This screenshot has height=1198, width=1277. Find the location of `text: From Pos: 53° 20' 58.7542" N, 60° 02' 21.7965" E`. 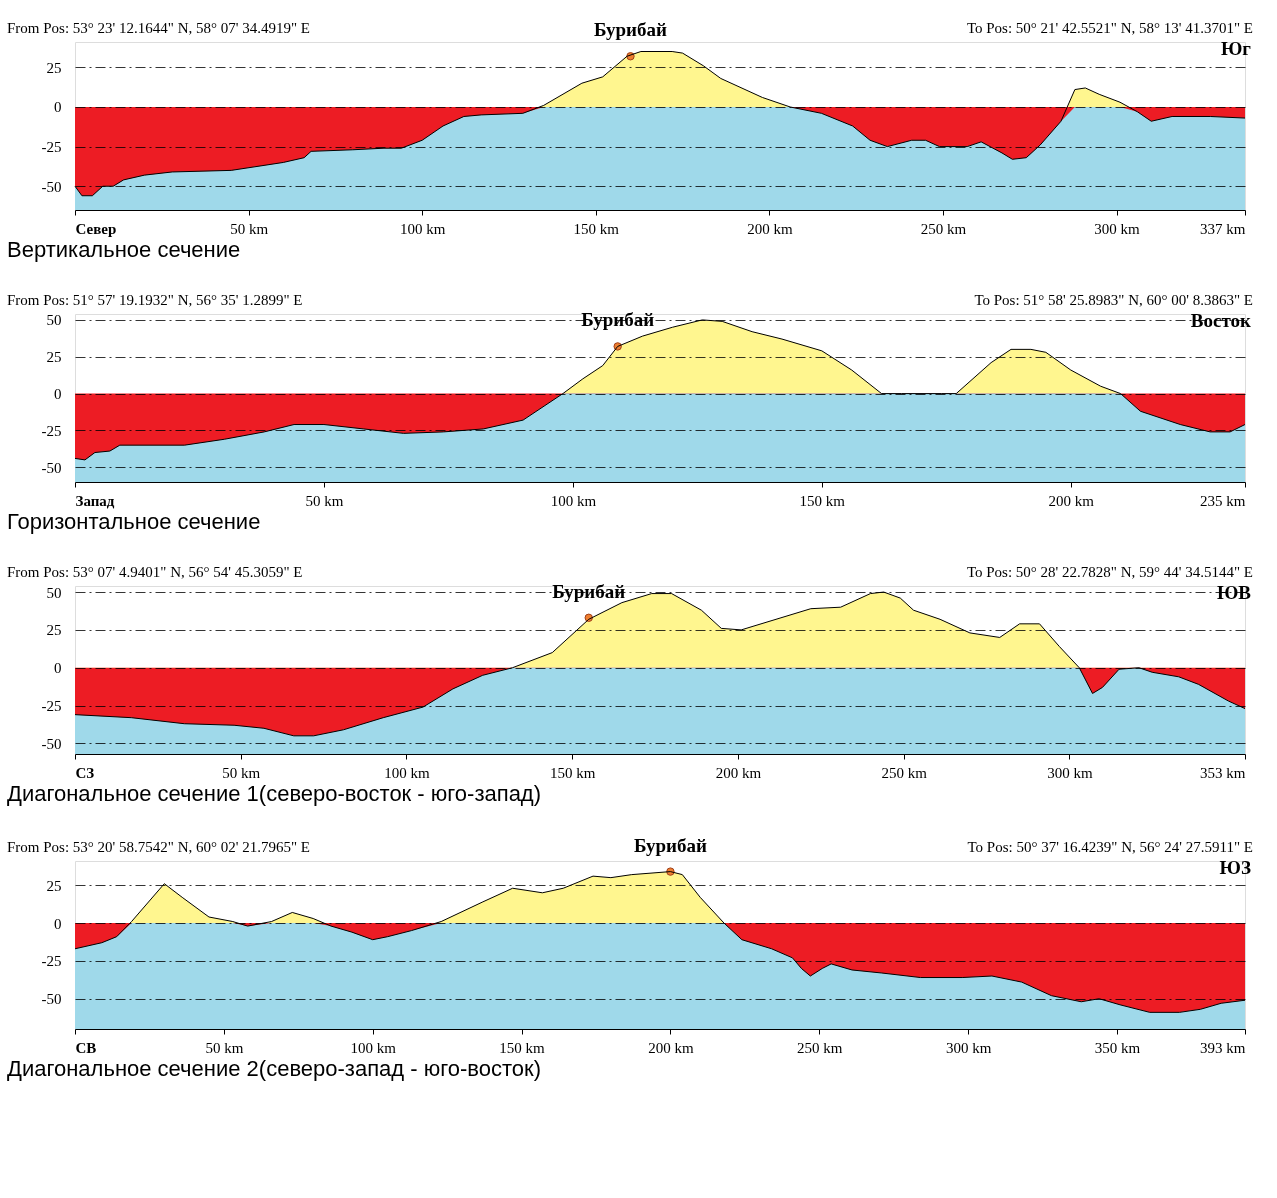

text: From Pos: 53° 20' 58.7542" N, 60° 02' 21.7965" E is located at coordinates (158, 847).